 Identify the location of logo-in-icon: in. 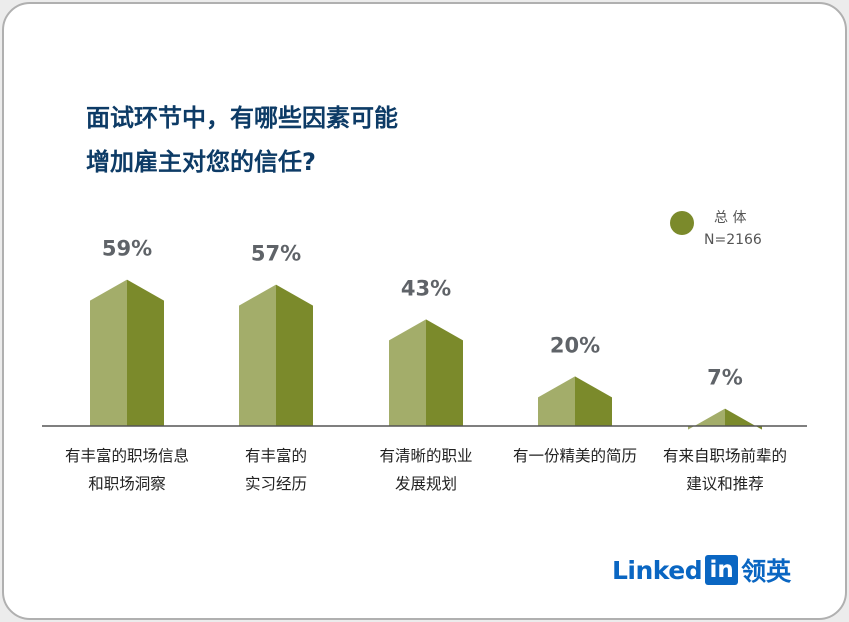
(722, 570).